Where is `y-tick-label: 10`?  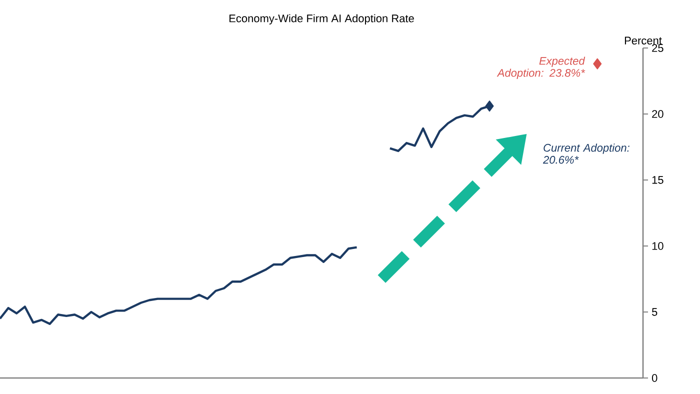 y-tick-label: 10 is located at coordinates (658, 246).